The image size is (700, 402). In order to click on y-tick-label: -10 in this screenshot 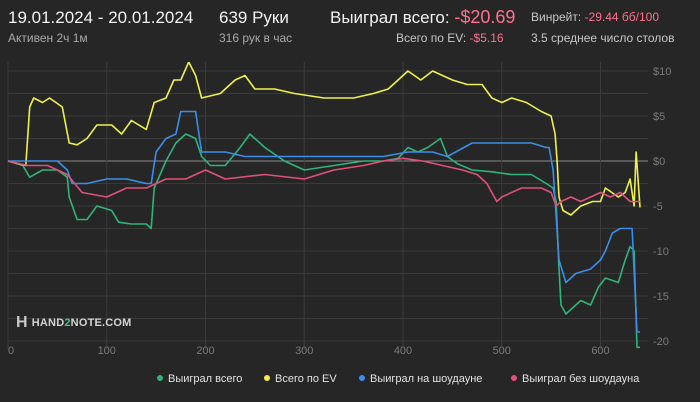, I will do `click(661, 252)`.